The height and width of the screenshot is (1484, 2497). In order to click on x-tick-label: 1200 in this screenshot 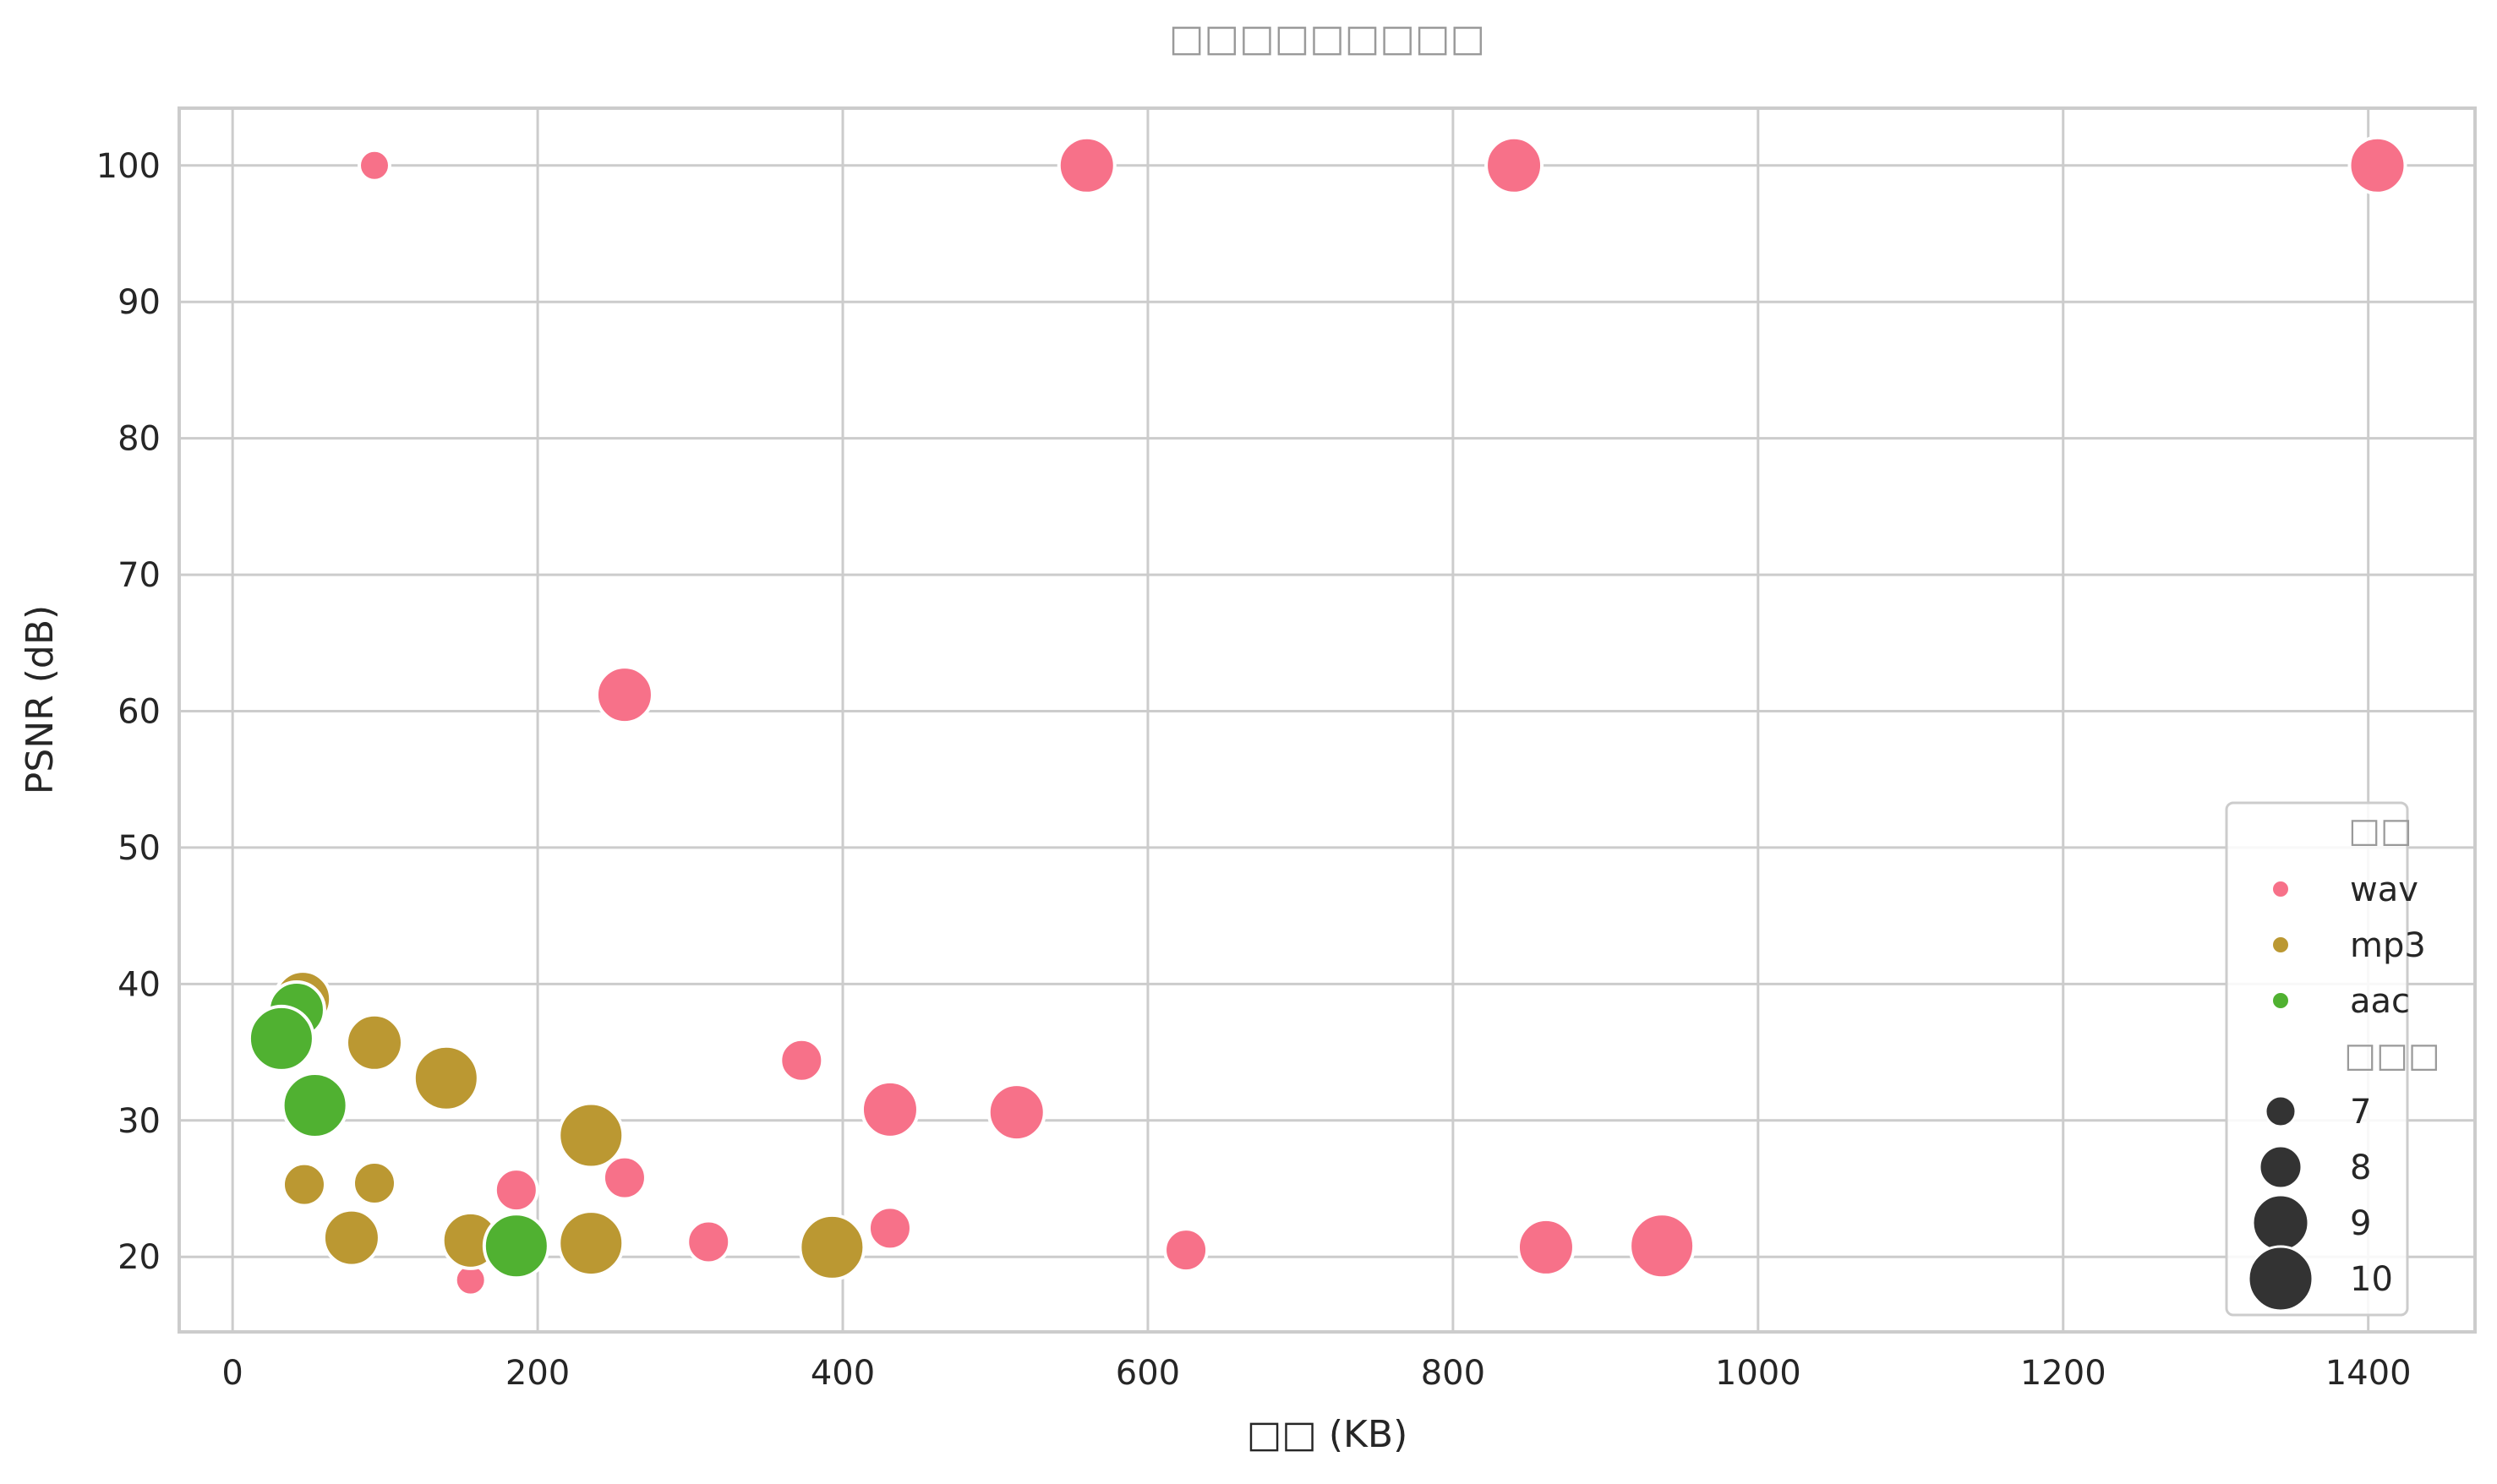, I will do `click(2063, 1374)`.